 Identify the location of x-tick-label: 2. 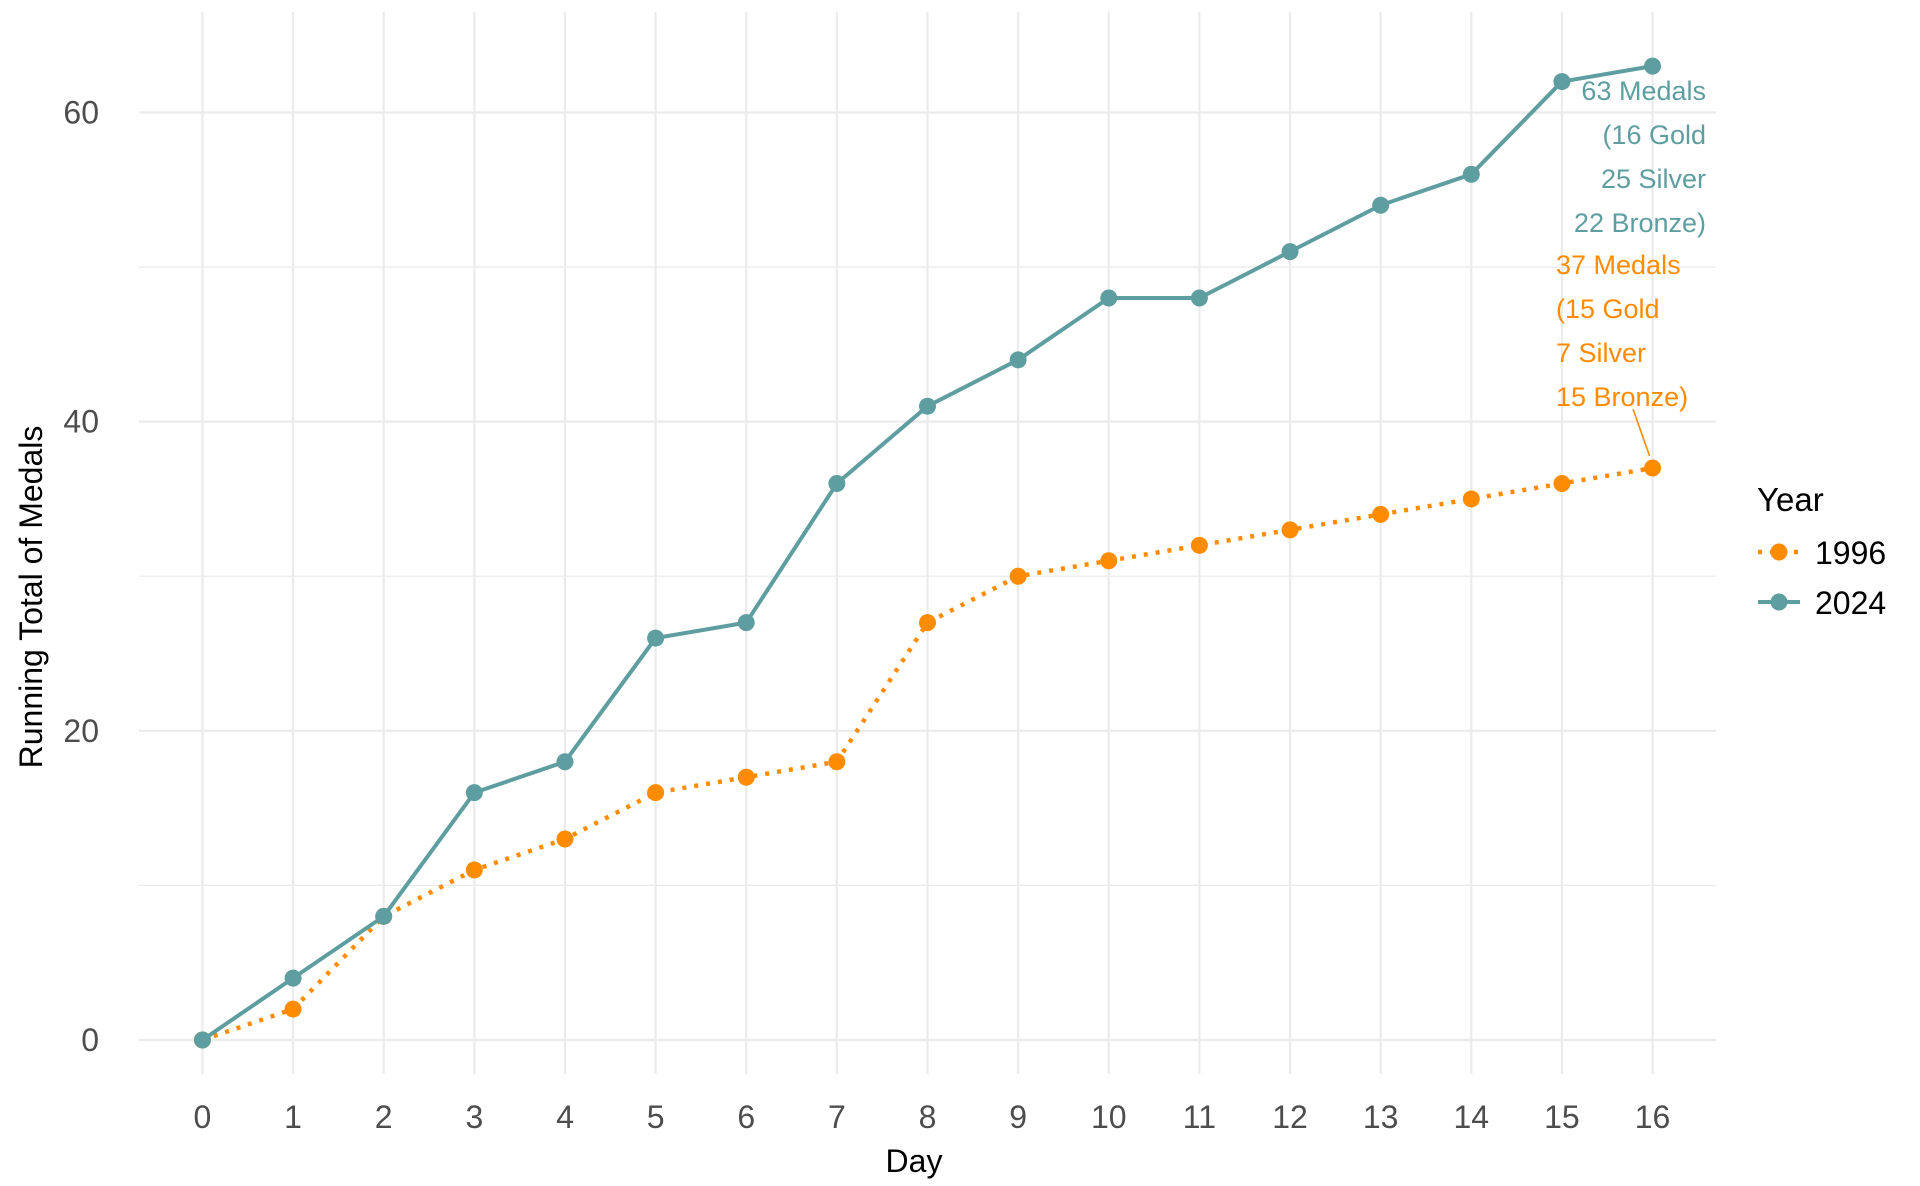
(384, 1117).